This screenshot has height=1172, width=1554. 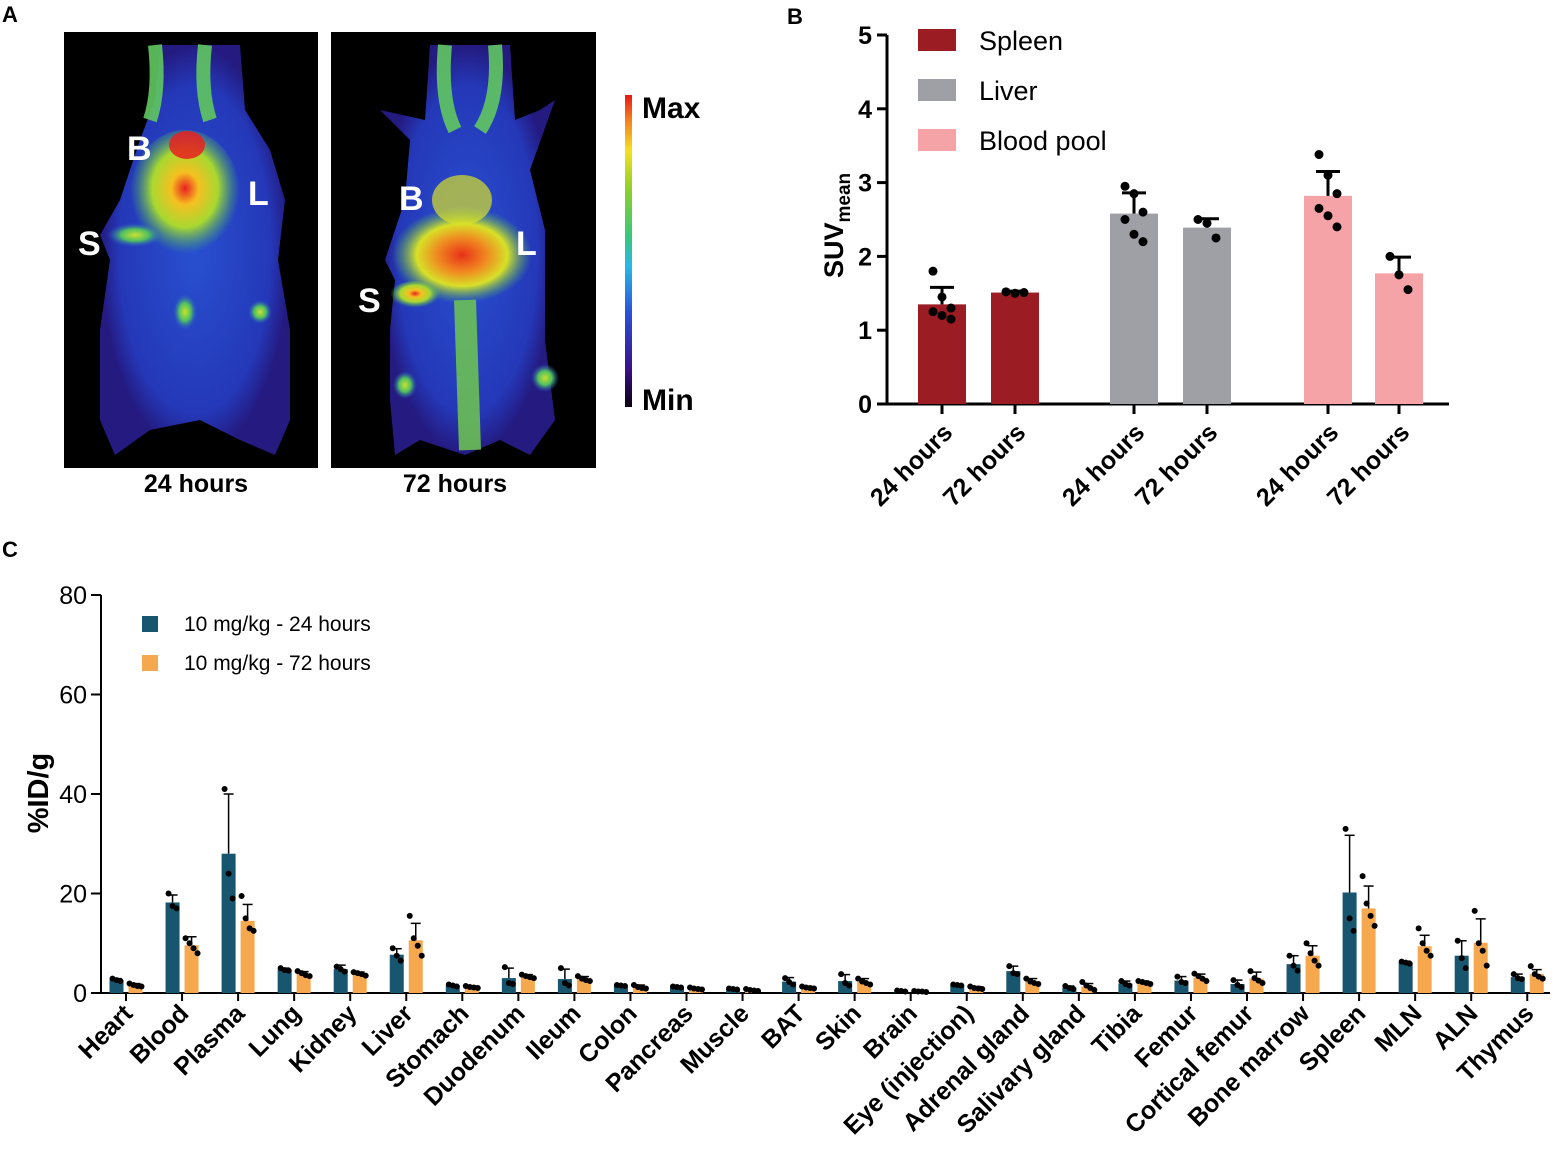 What do you see at coordinates (1015, 348) in the screenshot?
I see `b-bar-spleen-72-hours` at bounding box center [1015, 348].